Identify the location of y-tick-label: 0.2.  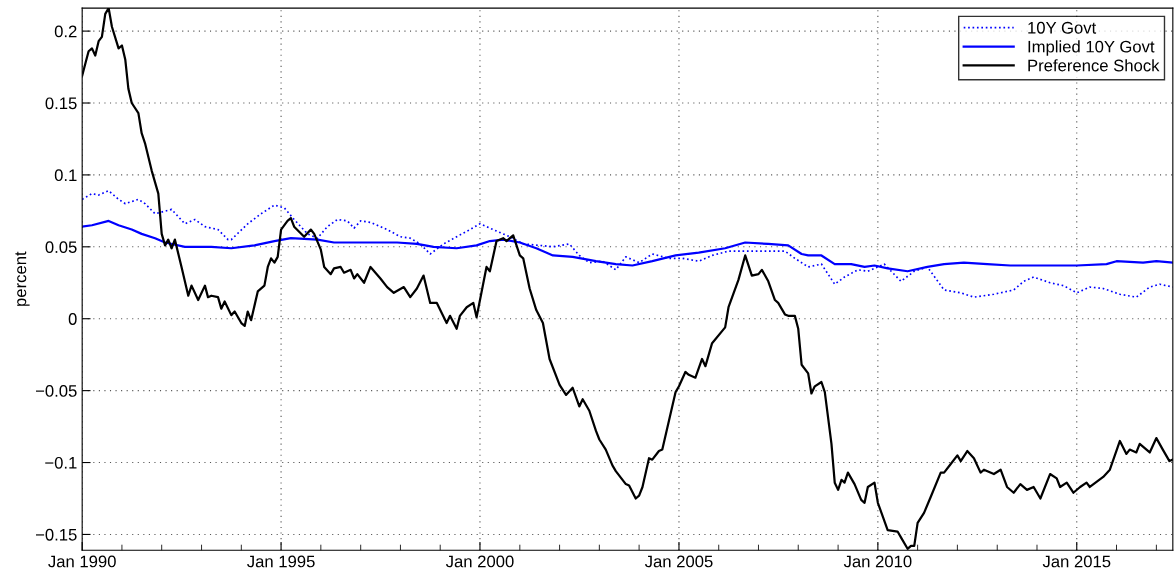
(65, 31).